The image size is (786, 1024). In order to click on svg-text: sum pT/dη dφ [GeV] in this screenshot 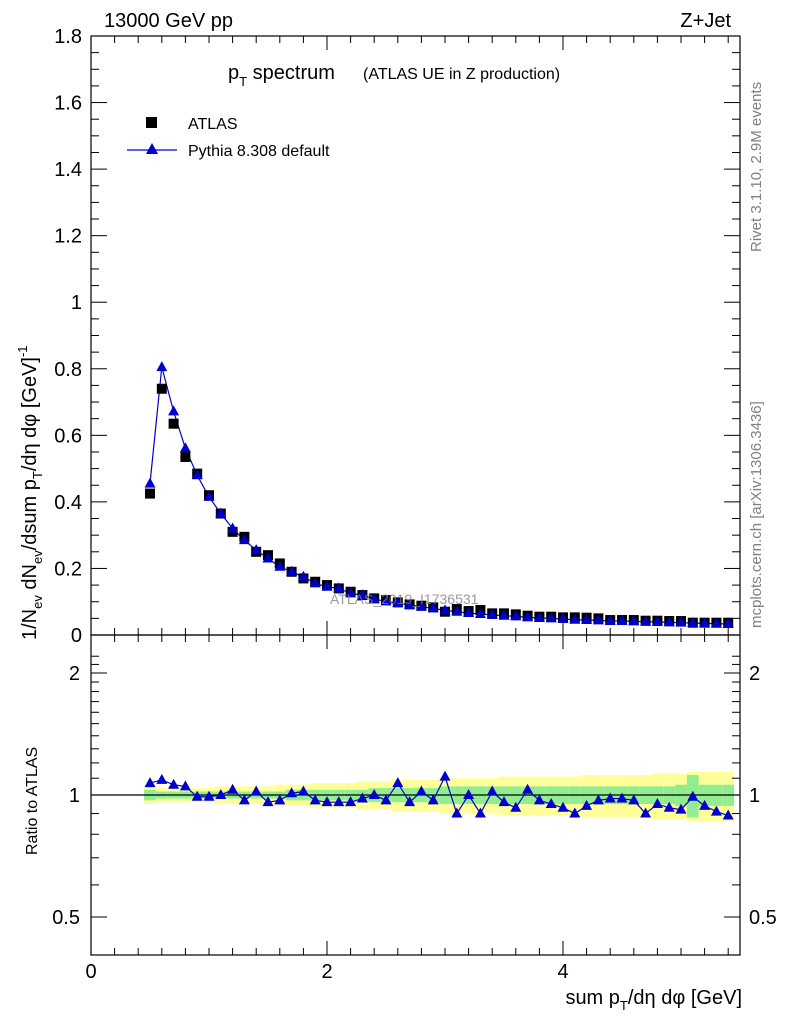, I will do `click(653, 1000)`.